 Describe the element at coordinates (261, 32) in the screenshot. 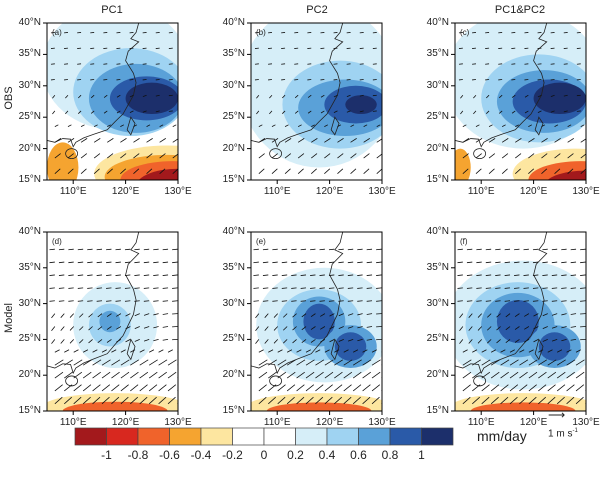

I see `panel-letter: (b)` at that location.